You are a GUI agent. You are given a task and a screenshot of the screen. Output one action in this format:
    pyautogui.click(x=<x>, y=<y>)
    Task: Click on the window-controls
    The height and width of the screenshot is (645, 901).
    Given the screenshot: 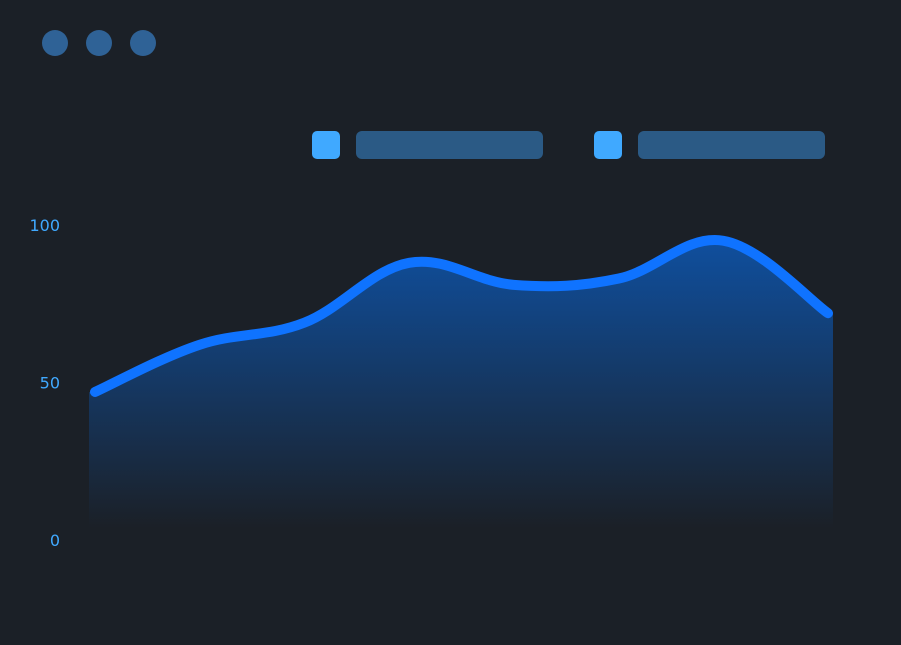 What is the action you would take?
    pyautogui.click(x=99, y=43)
    